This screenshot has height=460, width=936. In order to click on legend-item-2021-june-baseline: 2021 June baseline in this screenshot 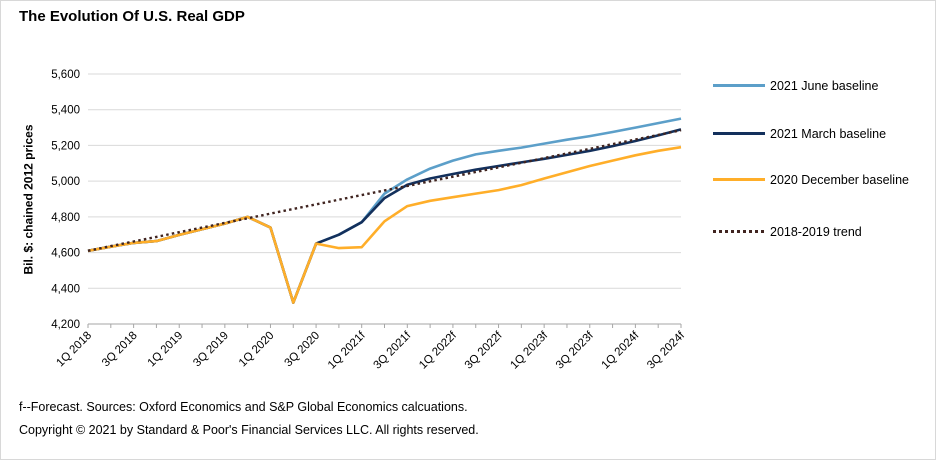, I will do `click(795, 86)`.